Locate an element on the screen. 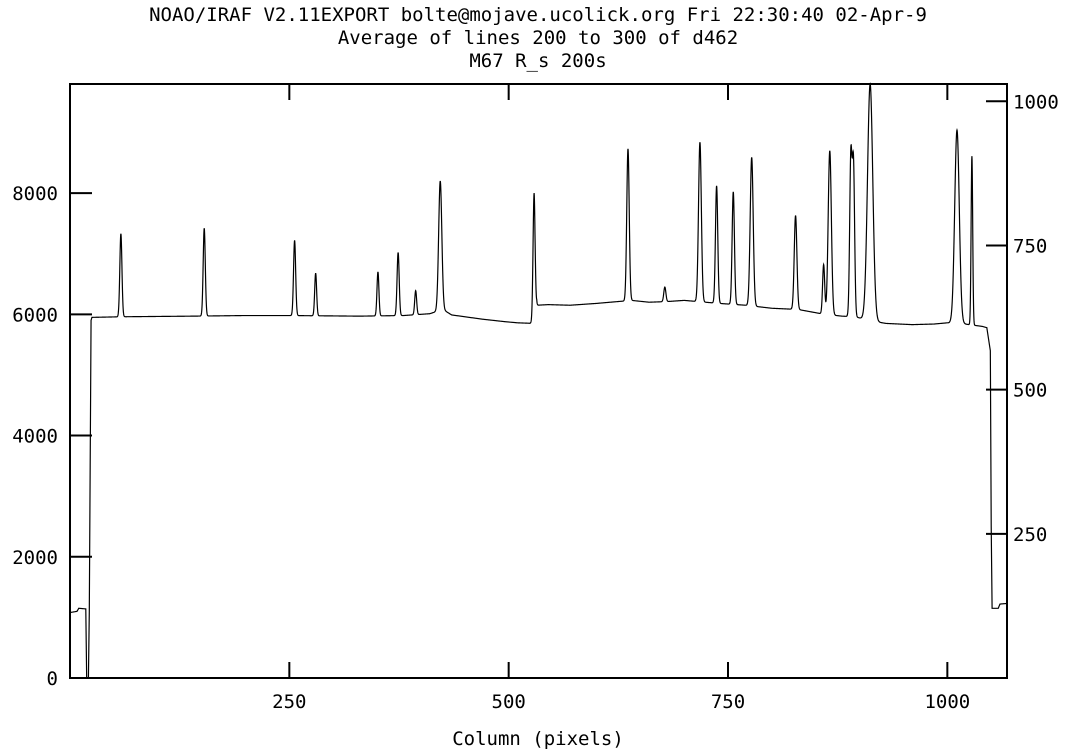 Image resolution: width=1068 pixels, height=752 pixels. y-tick-label: 0 is located at coordinates (52, 679).